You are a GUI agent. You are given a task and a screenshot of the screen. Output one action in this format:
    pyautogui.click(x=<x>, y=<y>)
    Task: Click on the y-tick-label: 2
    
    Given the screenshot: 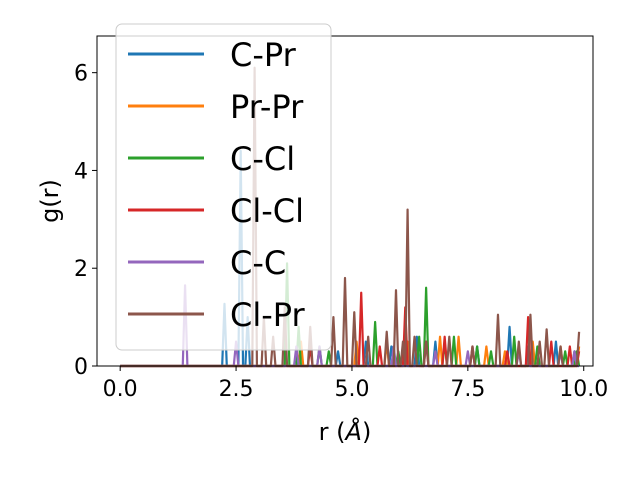 What is the action you would take?
    pyautogui.click(x=81, y=269)
    